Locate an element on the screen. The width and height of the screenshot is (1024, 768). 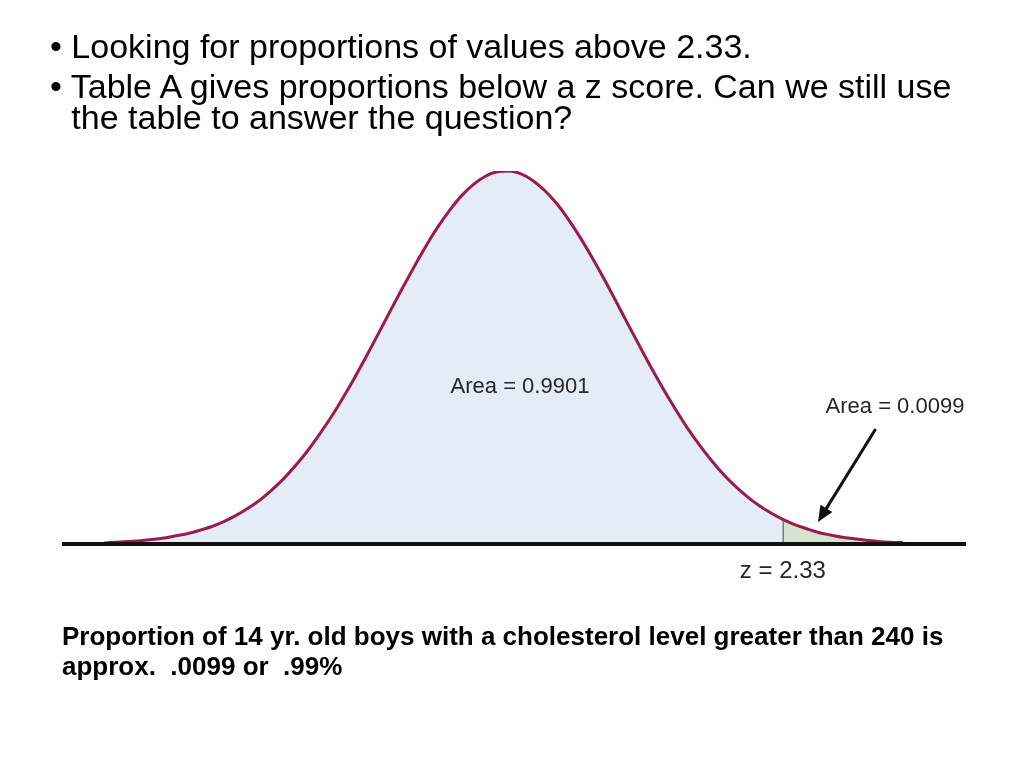
text: Proportion of 14 yr. old boys with a cholesterol level greater than 240 is approx. .0099 or .99% is located at coordinates (503, 651).